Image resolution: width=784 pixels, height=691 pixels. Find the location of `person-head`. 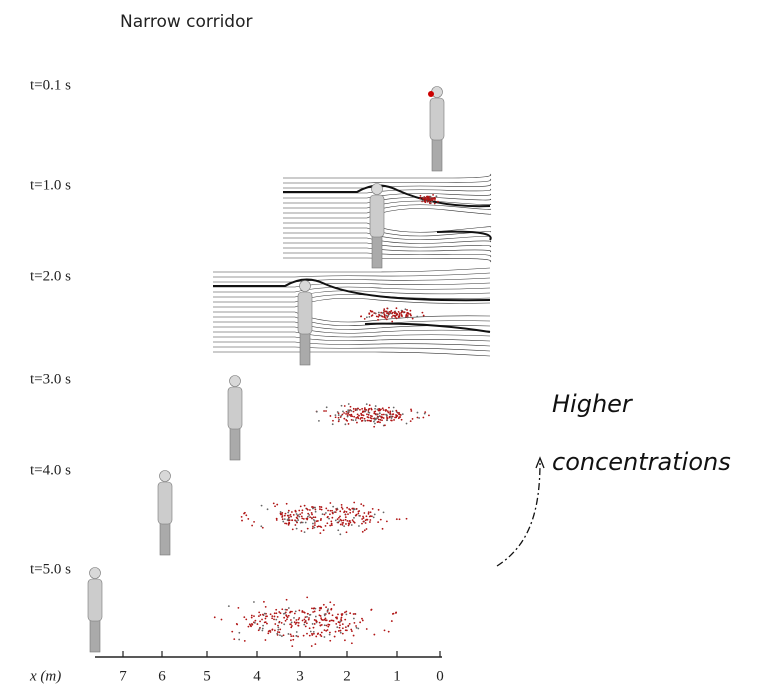

person-head is located at coordinates (95, 573).